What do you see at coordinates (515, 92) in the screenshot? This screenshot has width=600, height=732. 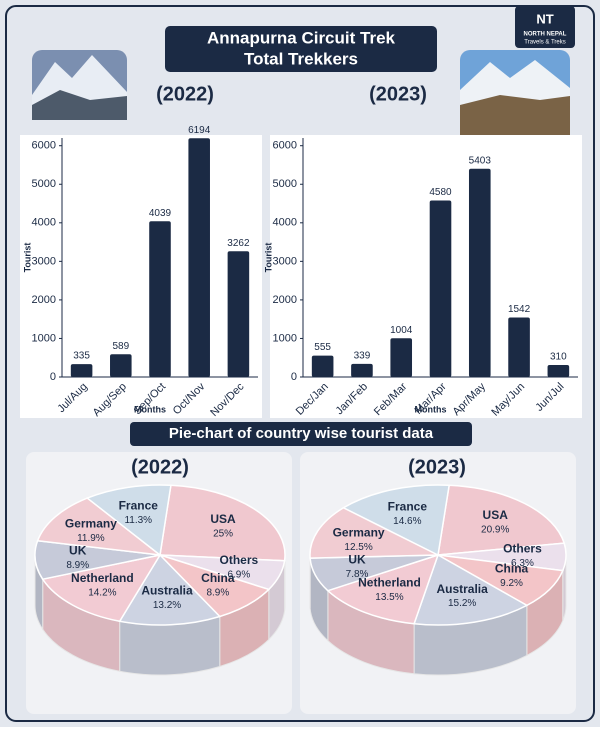 I see `photo-right` at bounding box center [515, 92].